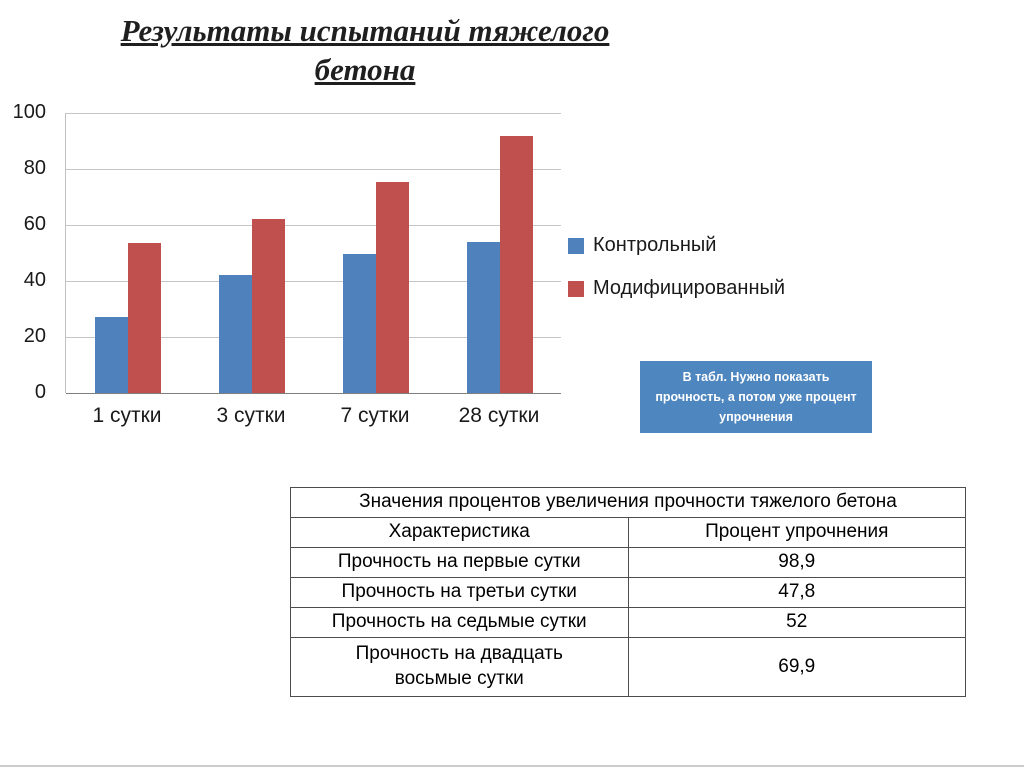 This screenshot has height=767, width=1024. What do you see at coordinates (34, 280) in the screenshot?
I see `y-tick-label: 40` at bounding box center [34, 280].